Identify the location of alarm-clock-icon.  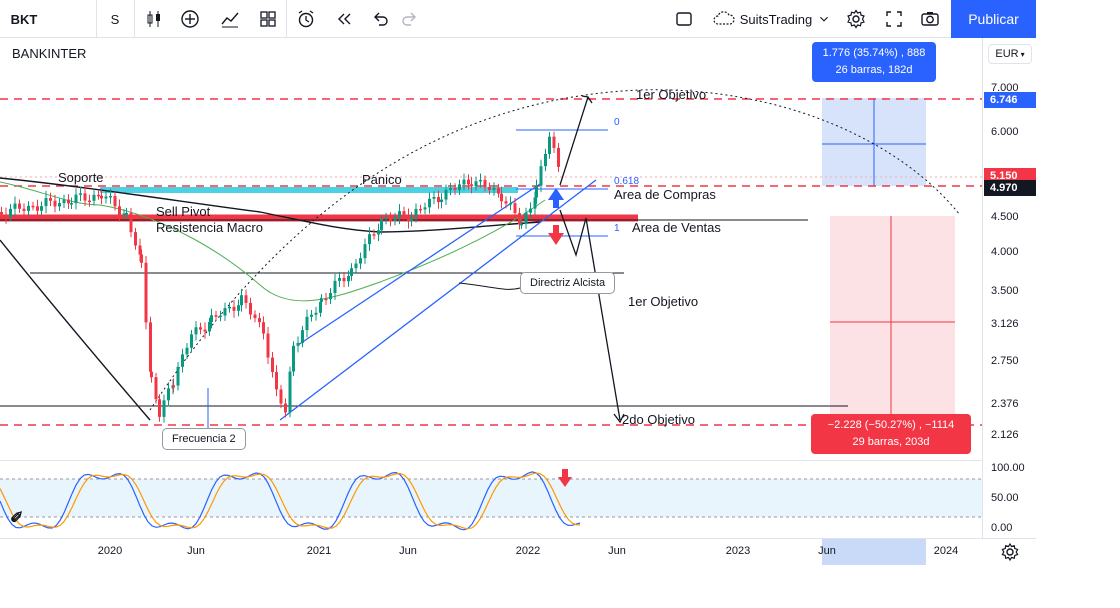
(306, 19).